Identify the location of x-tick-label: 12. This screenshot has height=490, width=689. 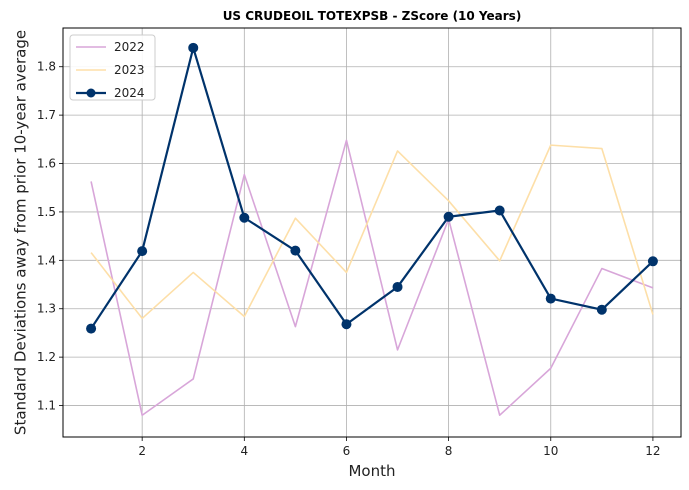
(652, 451).